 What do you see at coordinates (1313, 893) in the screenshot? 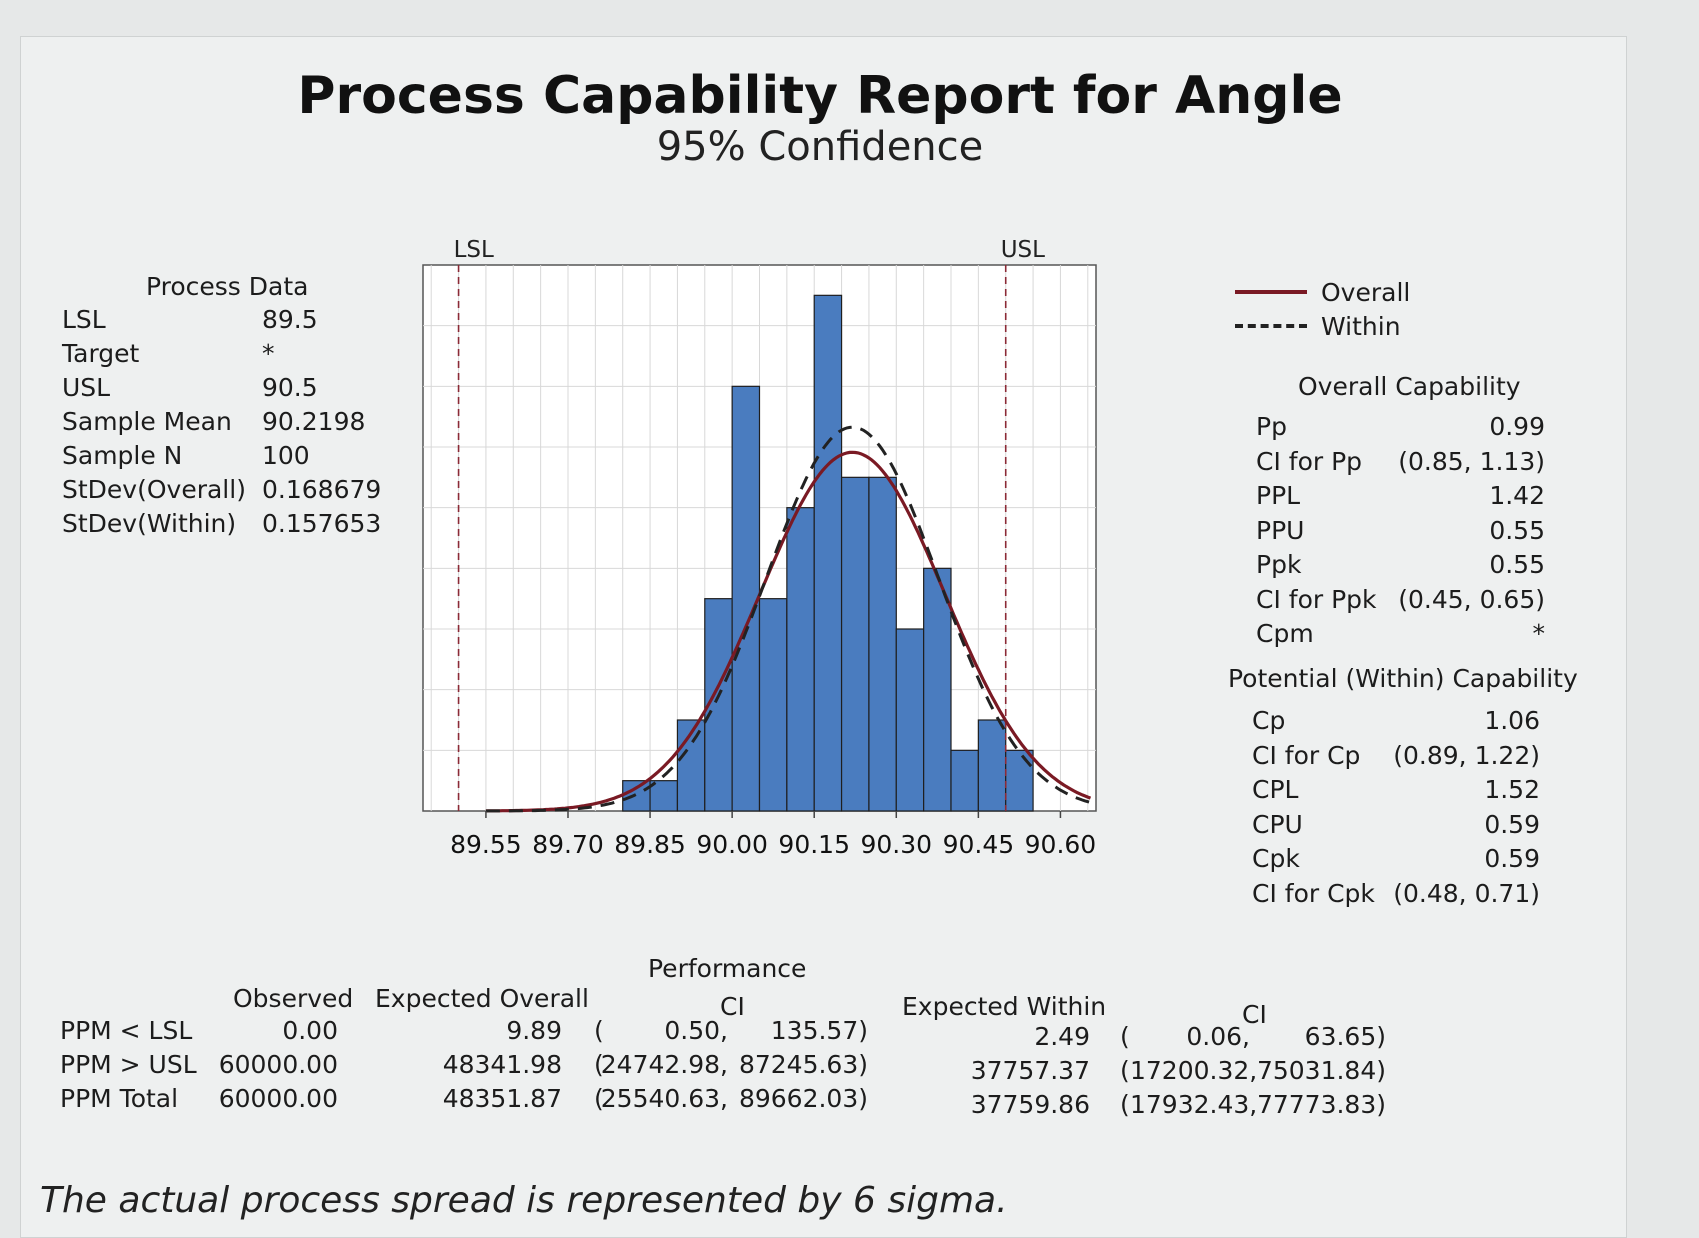
I see `potential-capability-label: CI for Cpk` at bounding box center [1313, 893].